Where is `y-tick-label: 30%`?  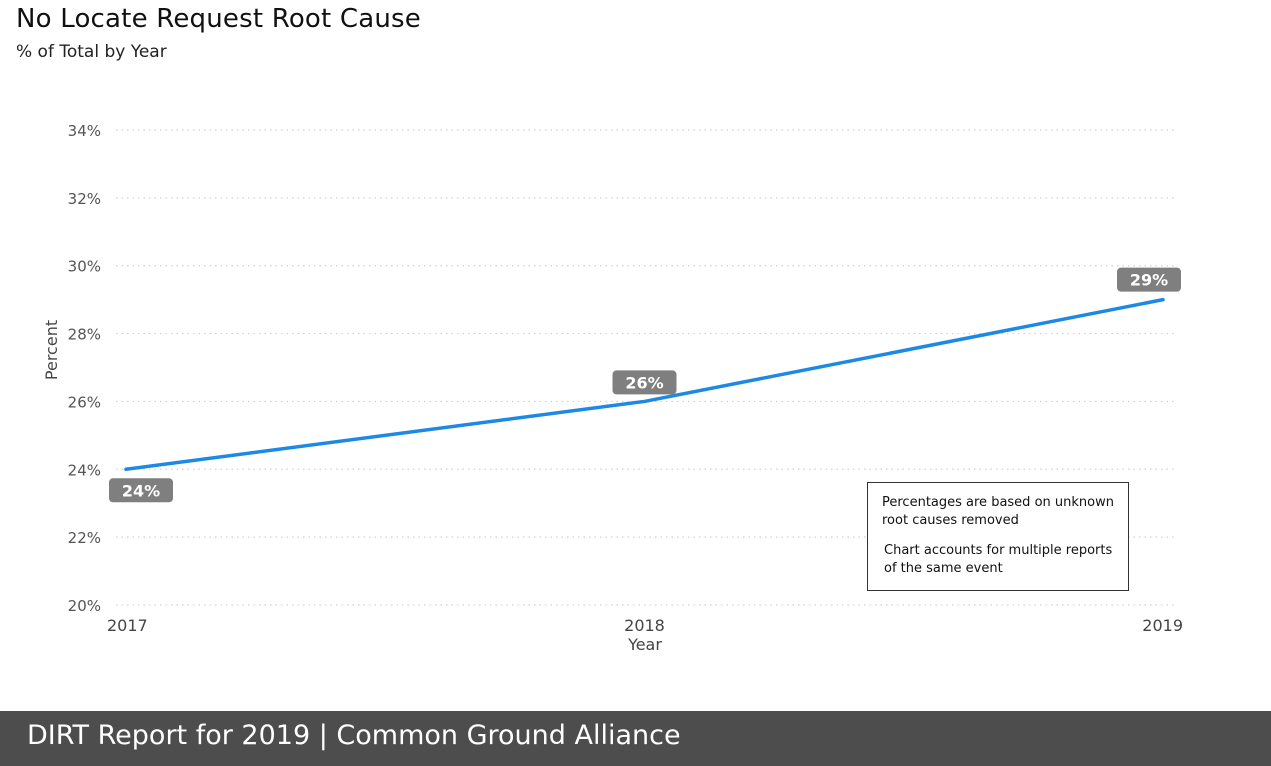 y-tick-label: 30% is located at coordinates (84, 267).